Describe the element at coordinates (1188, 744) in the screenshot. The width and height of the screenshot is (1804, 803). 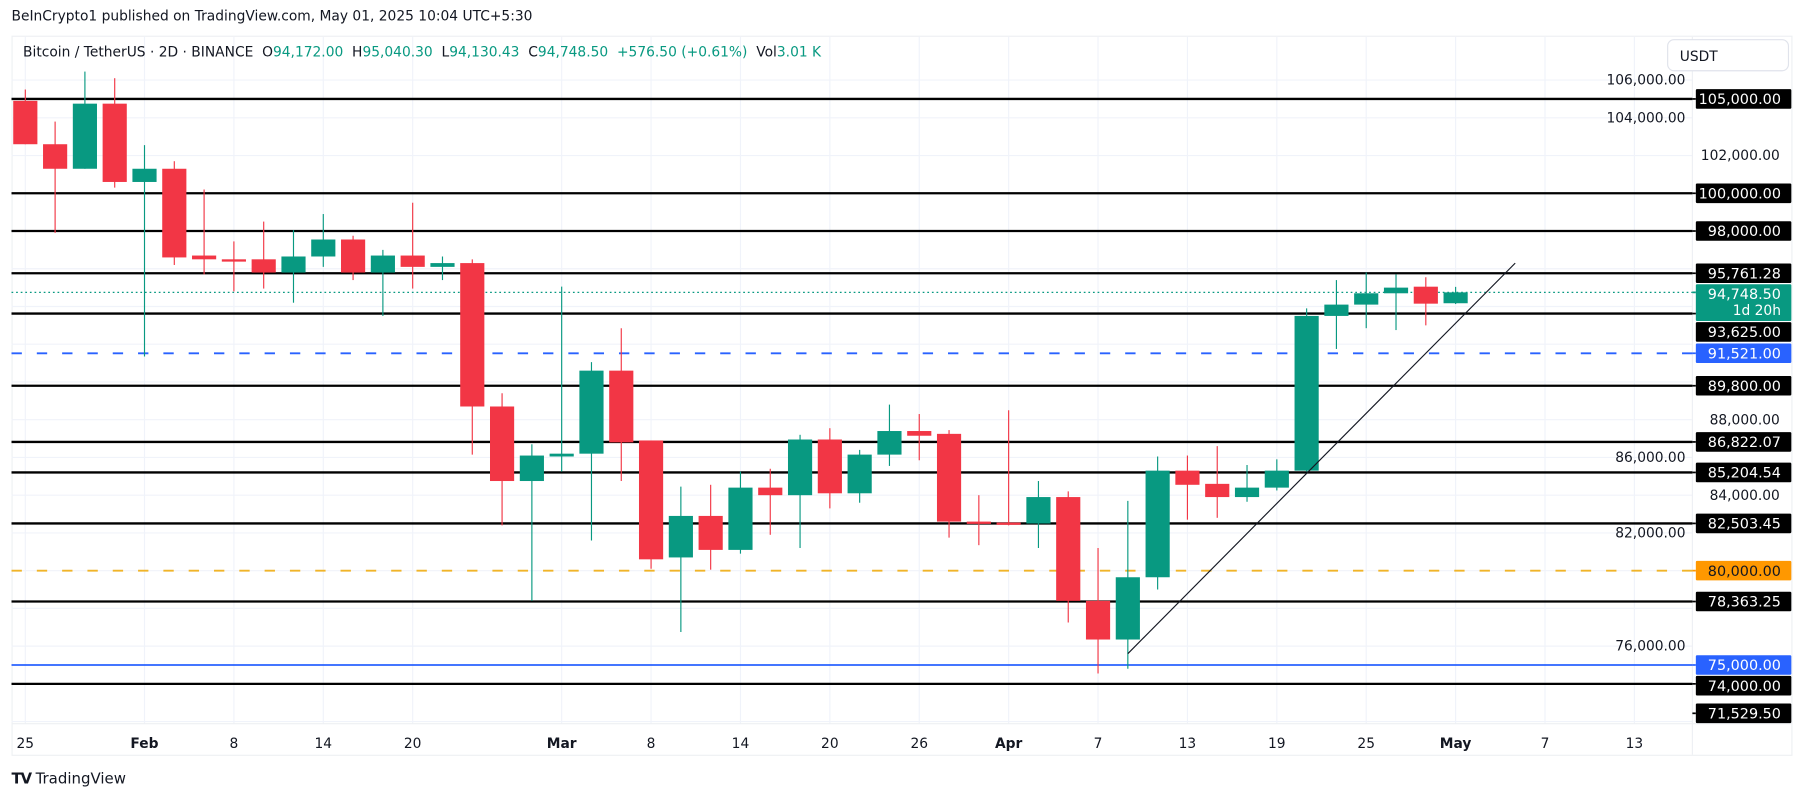
I see `time-tick-label: 13` at that location.